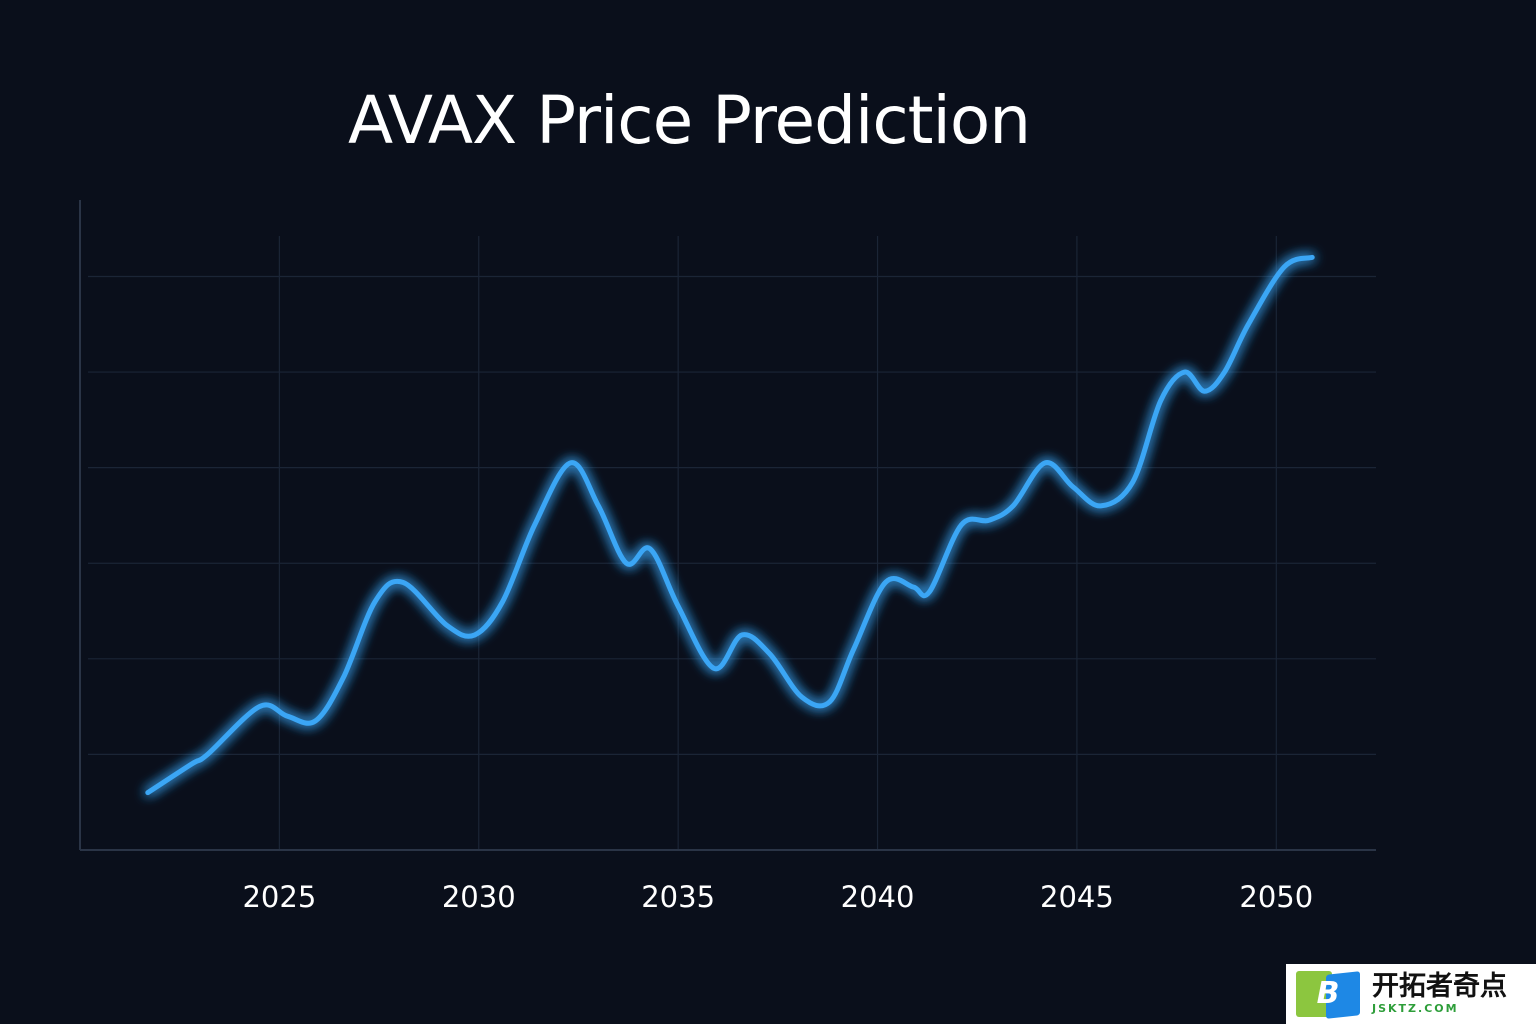 The height and width of the screenshot is (1024, 1536). I want to click on x-tick-label: 2035, so click(678, 897).